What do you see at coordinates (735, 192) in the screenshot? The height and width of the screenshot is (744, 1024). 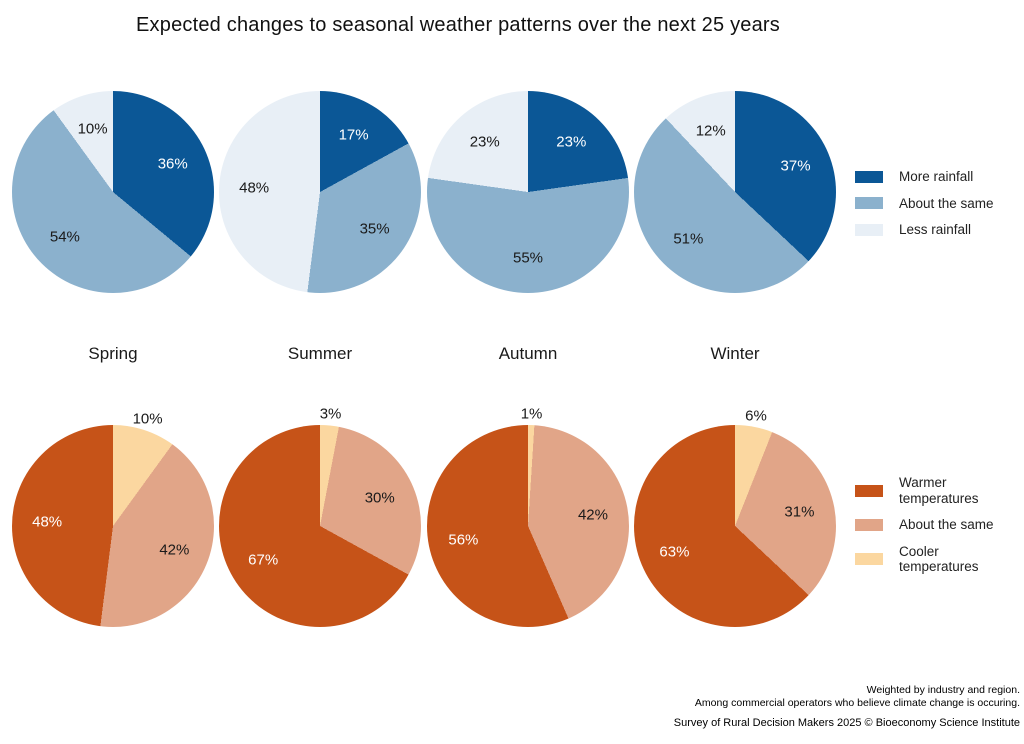 I see `pie-rainfall-winter` at bounding box center [735, 192].